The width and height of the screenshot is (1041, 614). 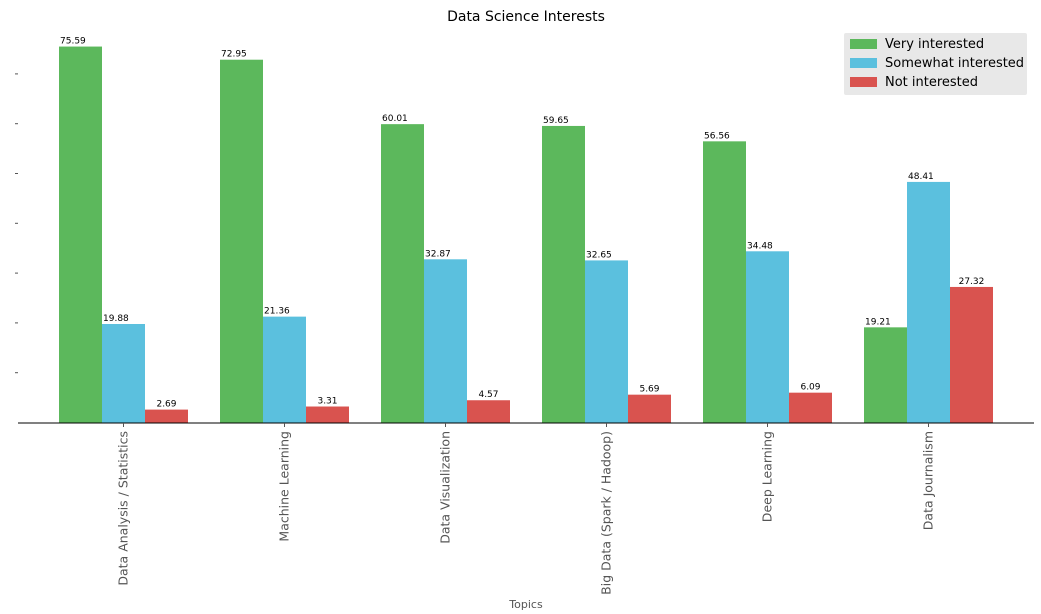 I want to click on x-tick-label: Data Visualization, so click(x=445, y=487).